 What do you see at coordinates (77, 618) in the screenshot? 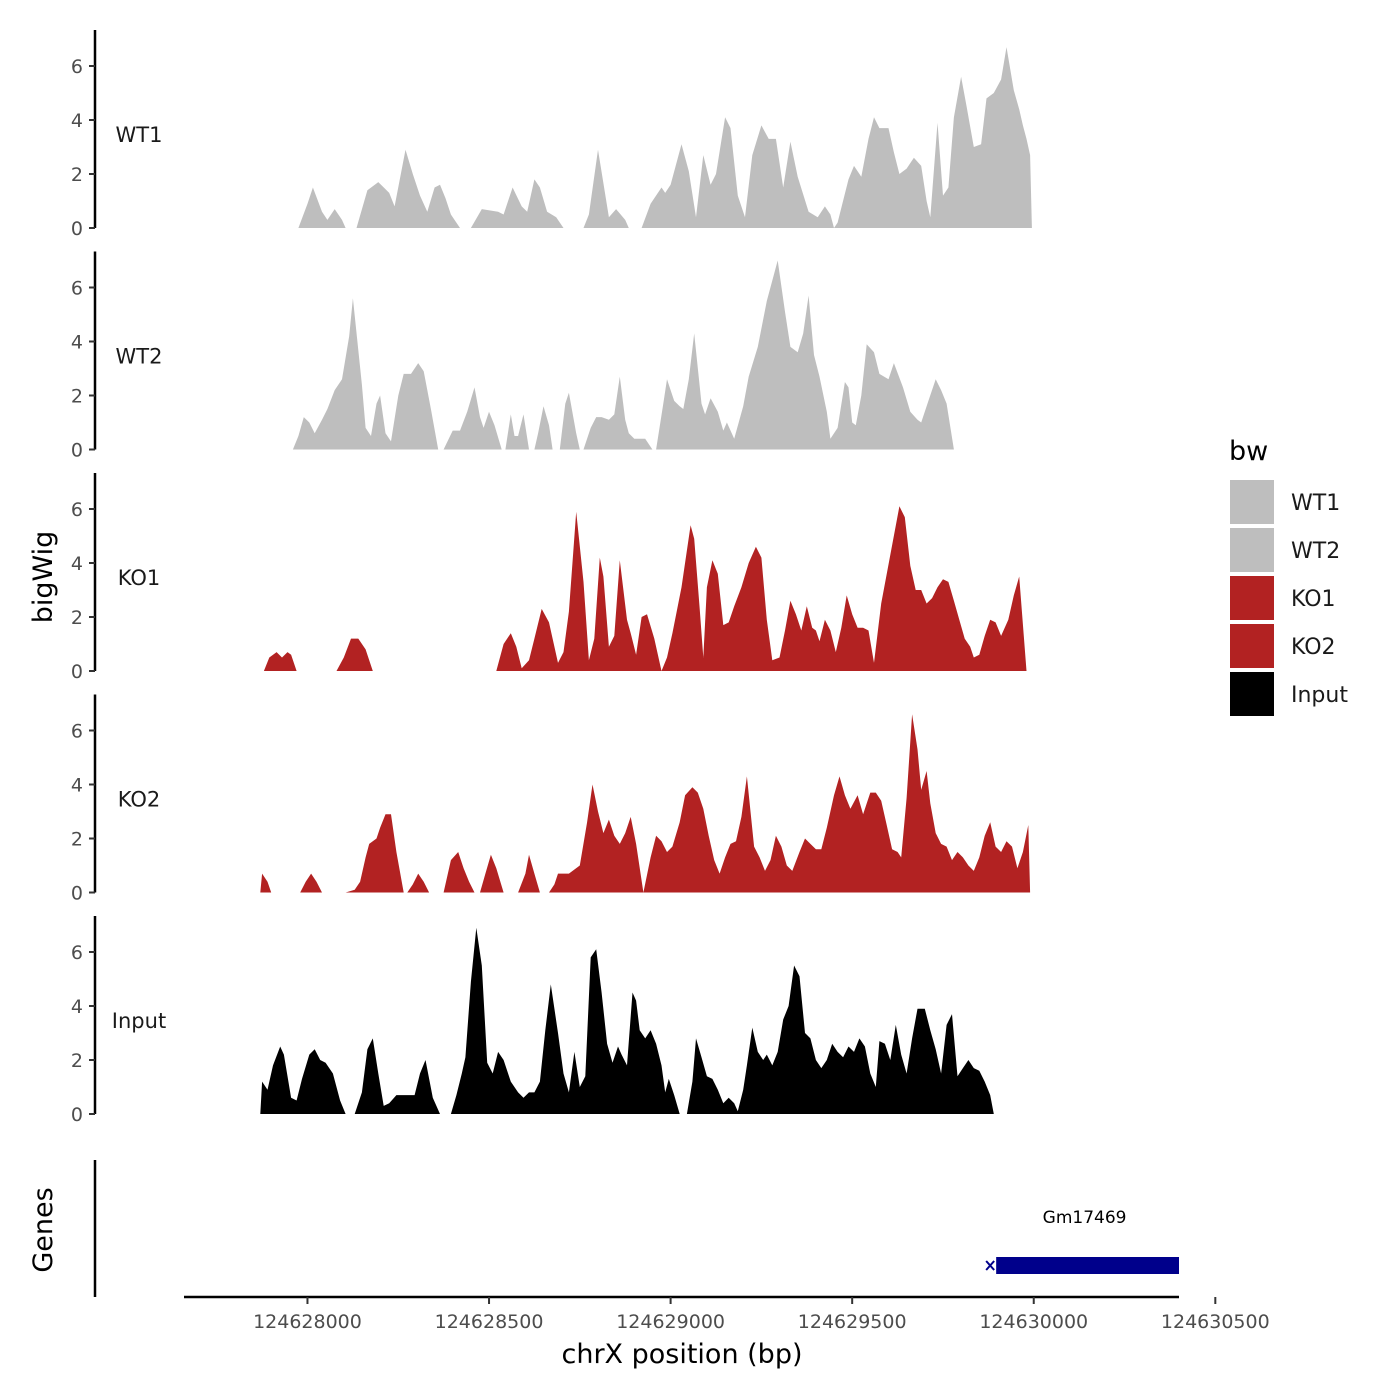
I see `y-tick-label-ko1: 2` at bounding box center [77, 618].